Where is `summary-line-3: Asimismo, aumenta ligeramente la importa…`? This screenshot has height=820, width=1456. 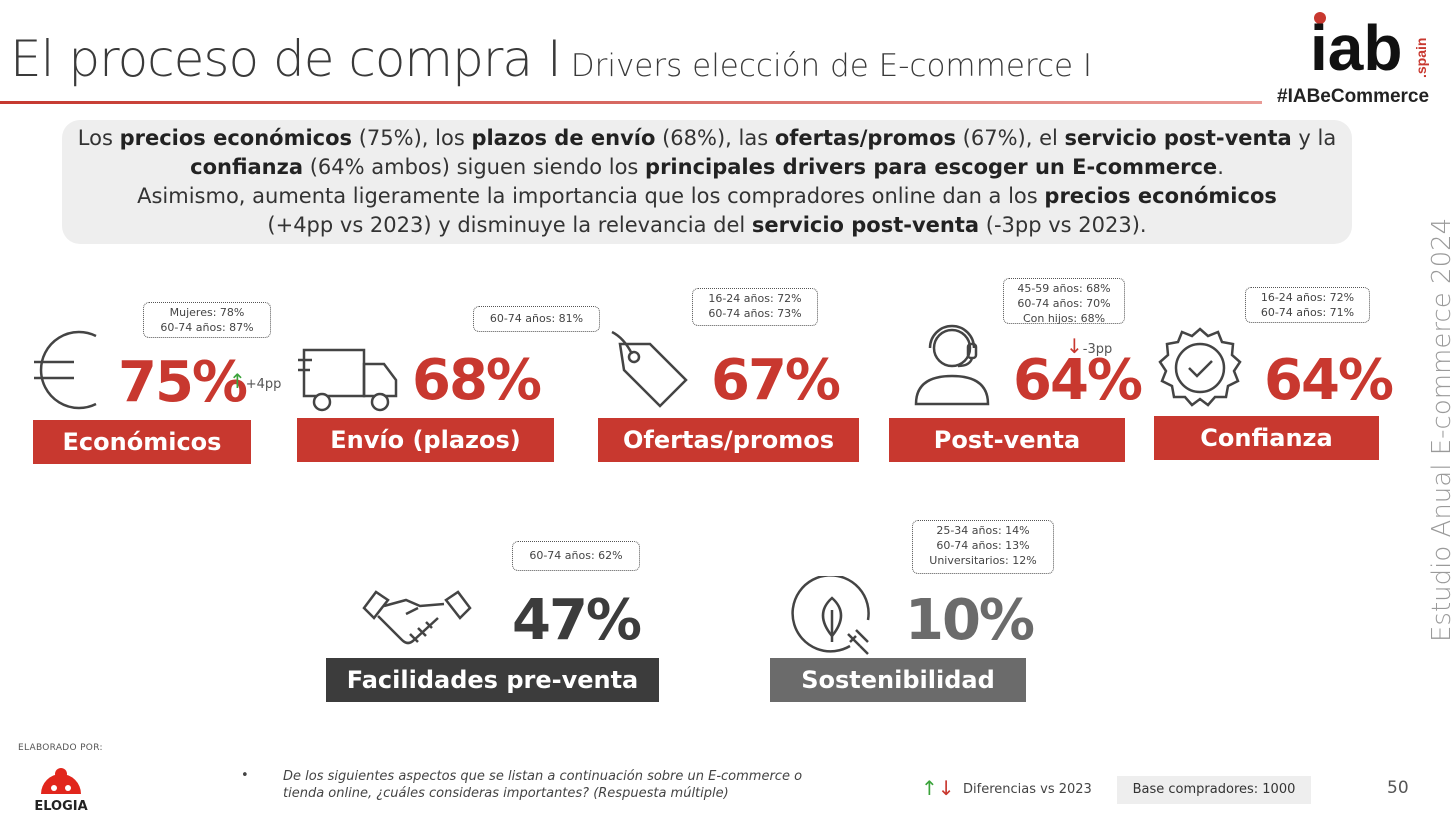 summary-line-3: Asimismo, aumenta ligeramente la importa… is located at coordinates (707, 196).